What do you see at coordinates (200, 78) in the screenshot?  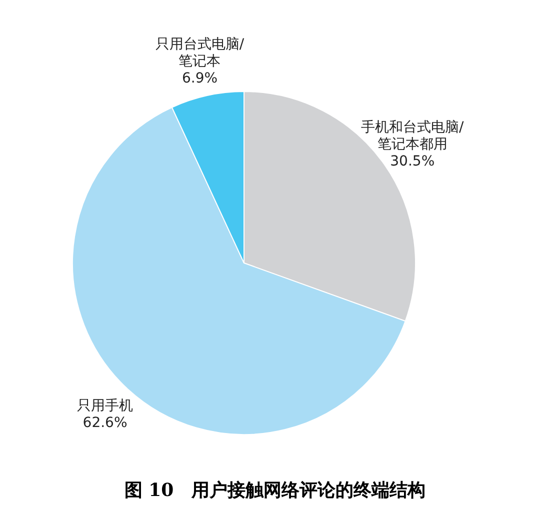 I see `data-label: 6.9%` at bounding box center [200, 78].